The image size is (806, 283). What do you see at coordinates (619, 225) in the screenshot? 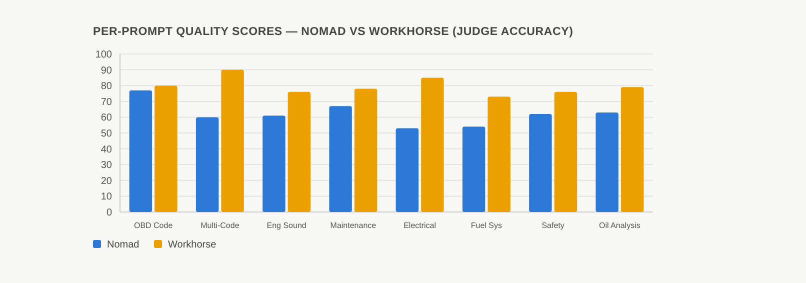
I see `x-tick-label: Oil Analysis` at bounding box center [619, 225].